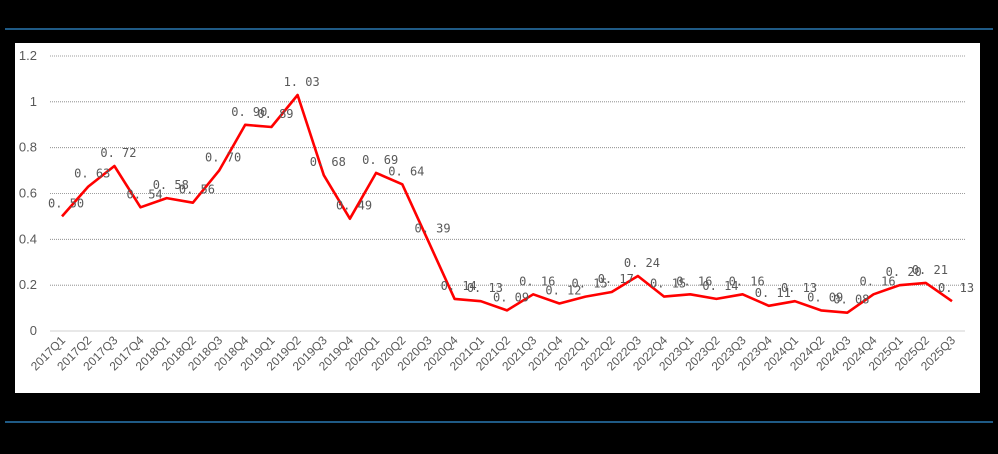 The width and height of the screenshot is (998, 454). What do you see at coordinates (92, 174) in the screenshot?
I see `data-label: 0. 63` at bounding box center [92, 174].